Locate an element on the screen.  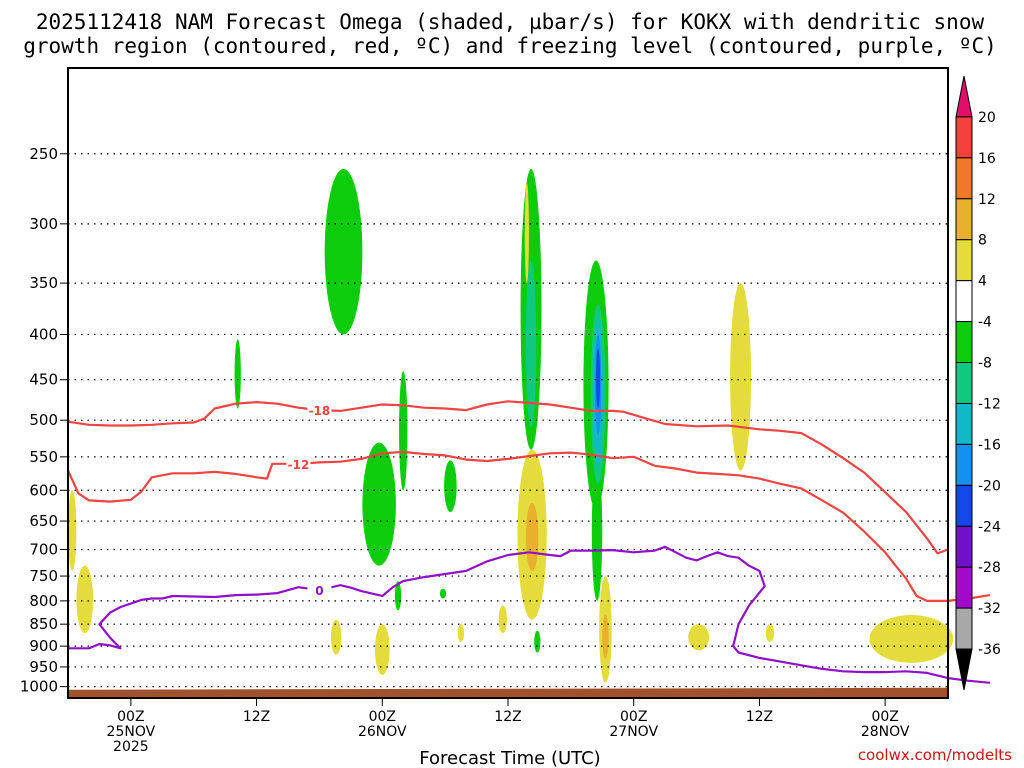
y-tick-label: 800 is located at coordinates (43, 601).